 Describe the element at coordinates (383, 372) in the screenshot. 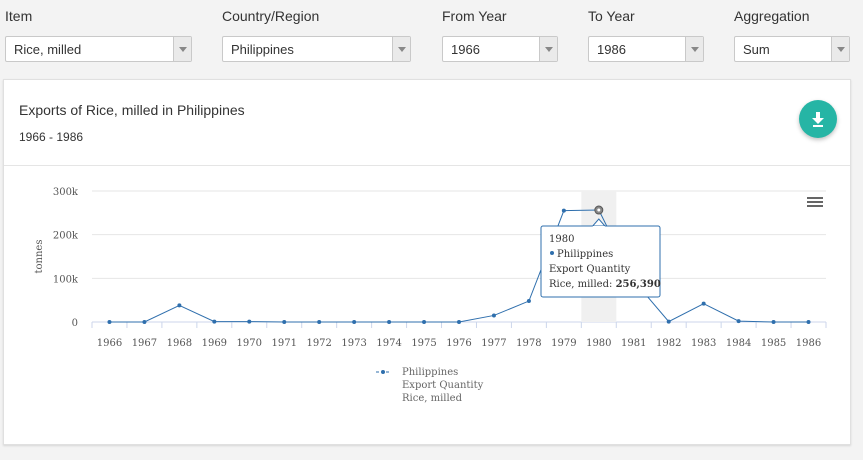

I see `legend-symbol-point` at that location.